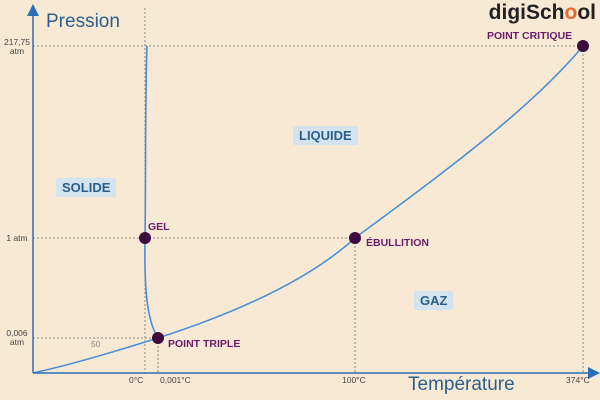 This screenshot has height=400, width=600. I want to click on x-tick-100c: 100°C, so click(354, 380).